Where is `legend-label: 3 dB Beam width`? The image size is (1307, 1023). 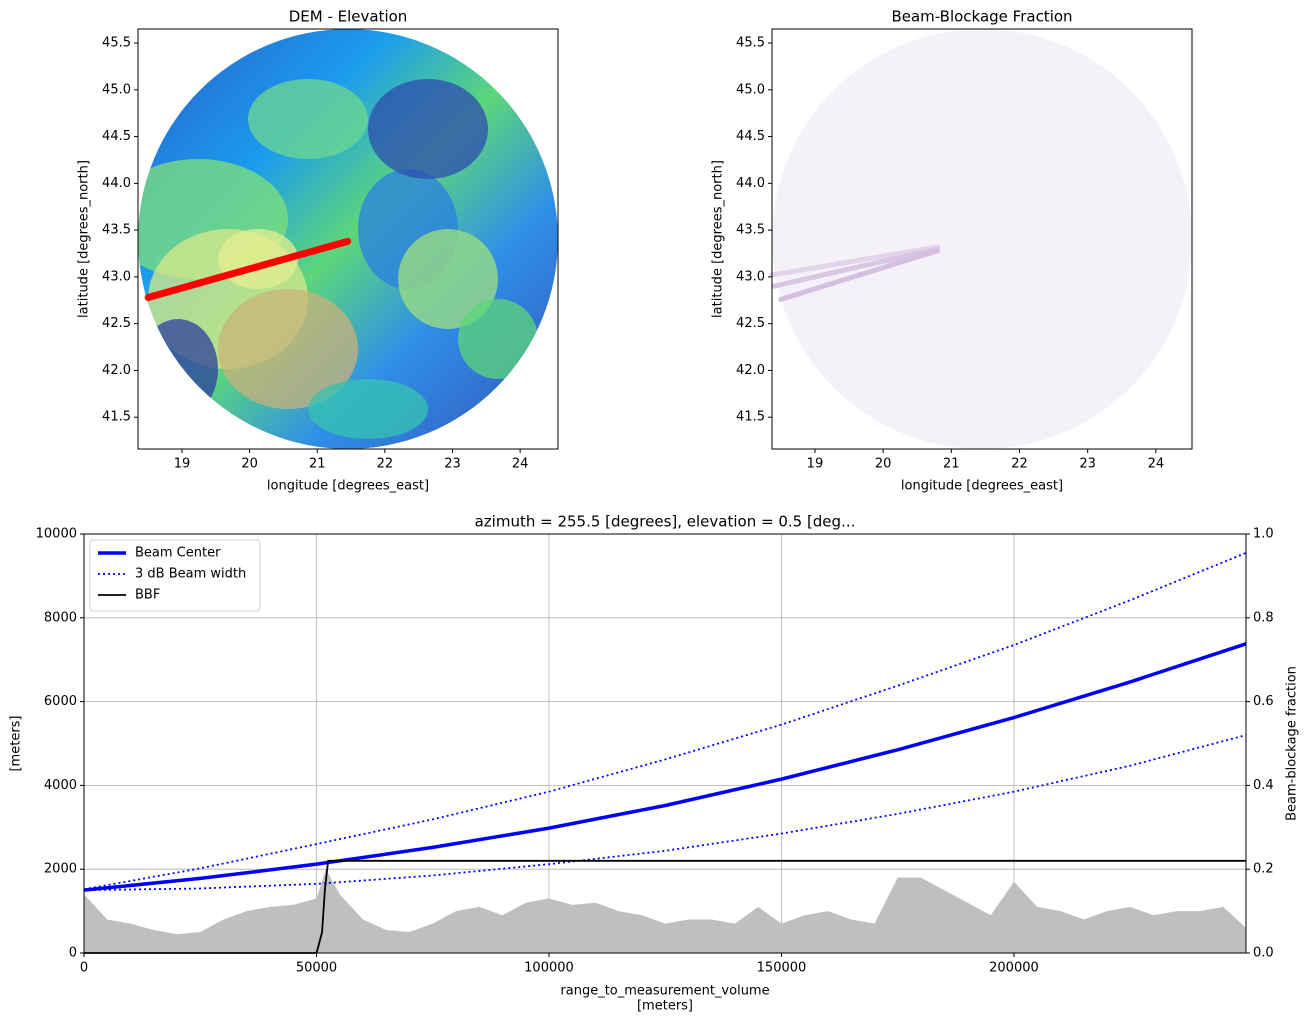
legend-label: 3 dB Beam width is located at coordinates (190, 574).